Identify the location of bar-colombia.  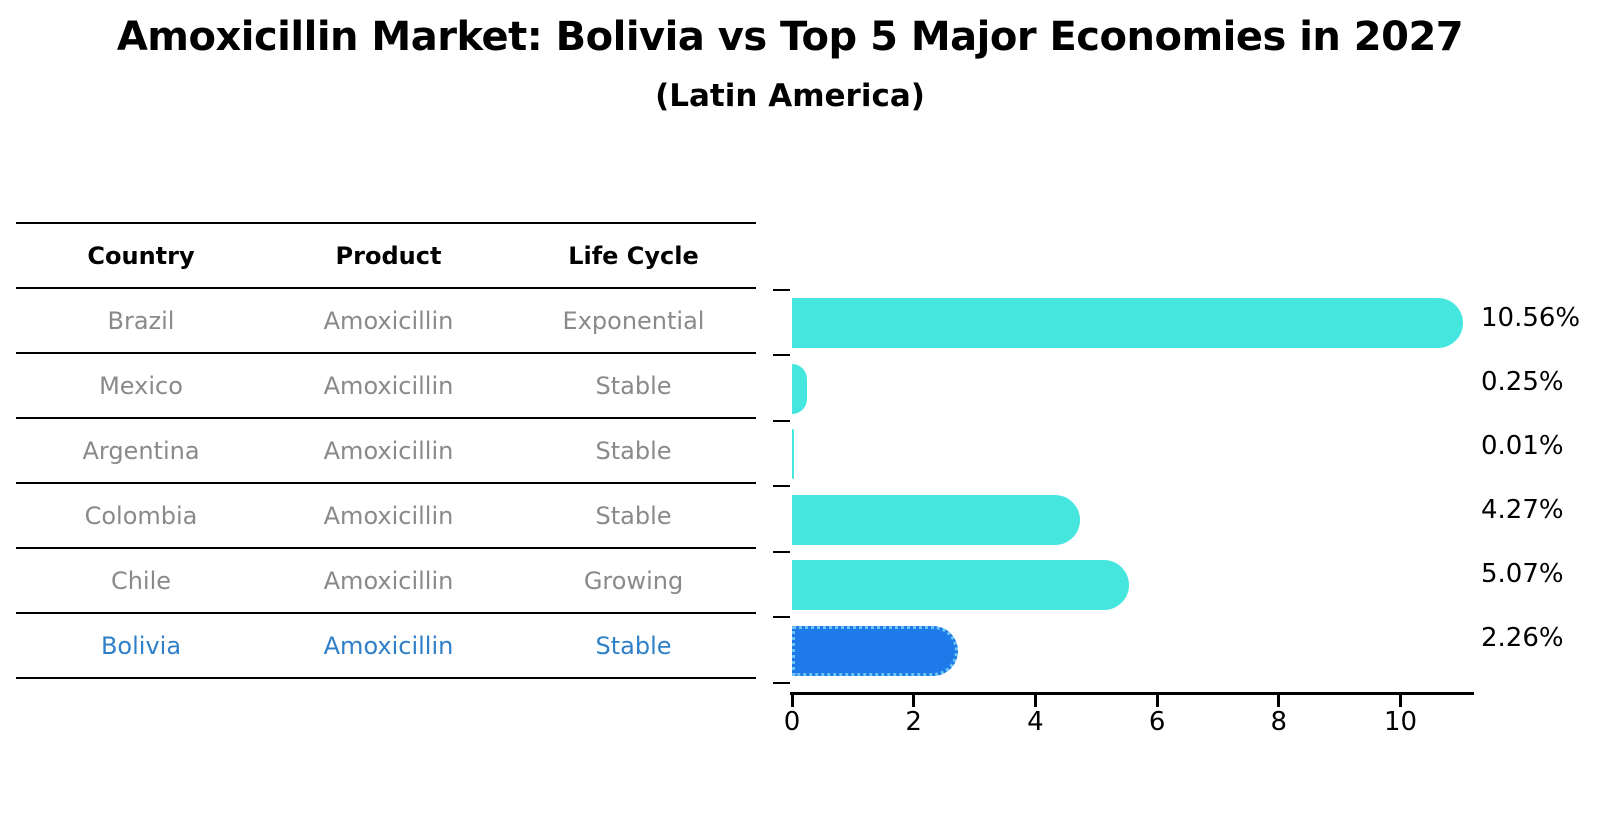
(936, 519).